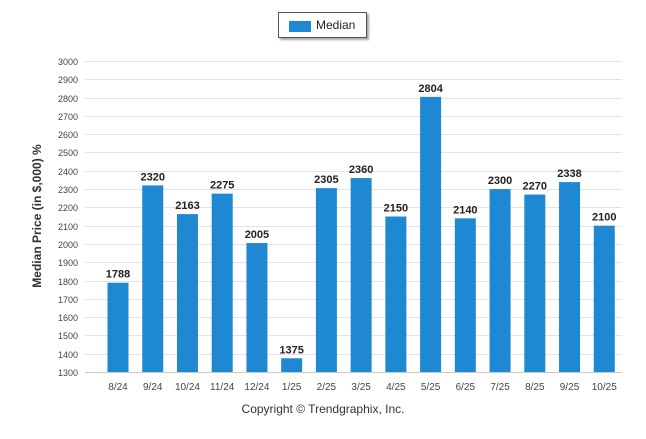 Image resolution: width=646 pixels, height=439 pixels. I want to click on x-tick-label: 10/25, so click(604, 387).